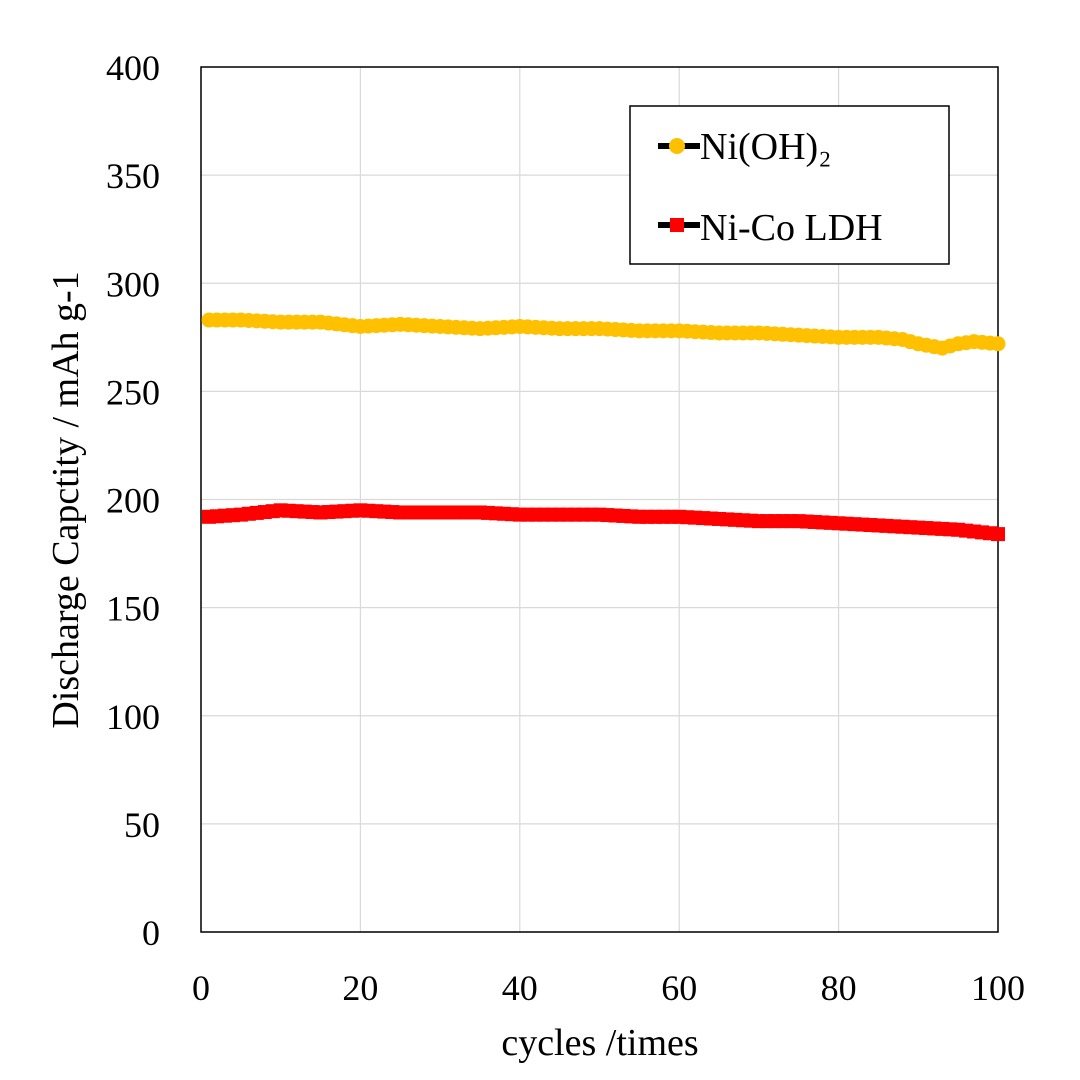  I want to click on y-tick-labels: 0 50 100 150 200 250 300 350 400, so click(133, 500).